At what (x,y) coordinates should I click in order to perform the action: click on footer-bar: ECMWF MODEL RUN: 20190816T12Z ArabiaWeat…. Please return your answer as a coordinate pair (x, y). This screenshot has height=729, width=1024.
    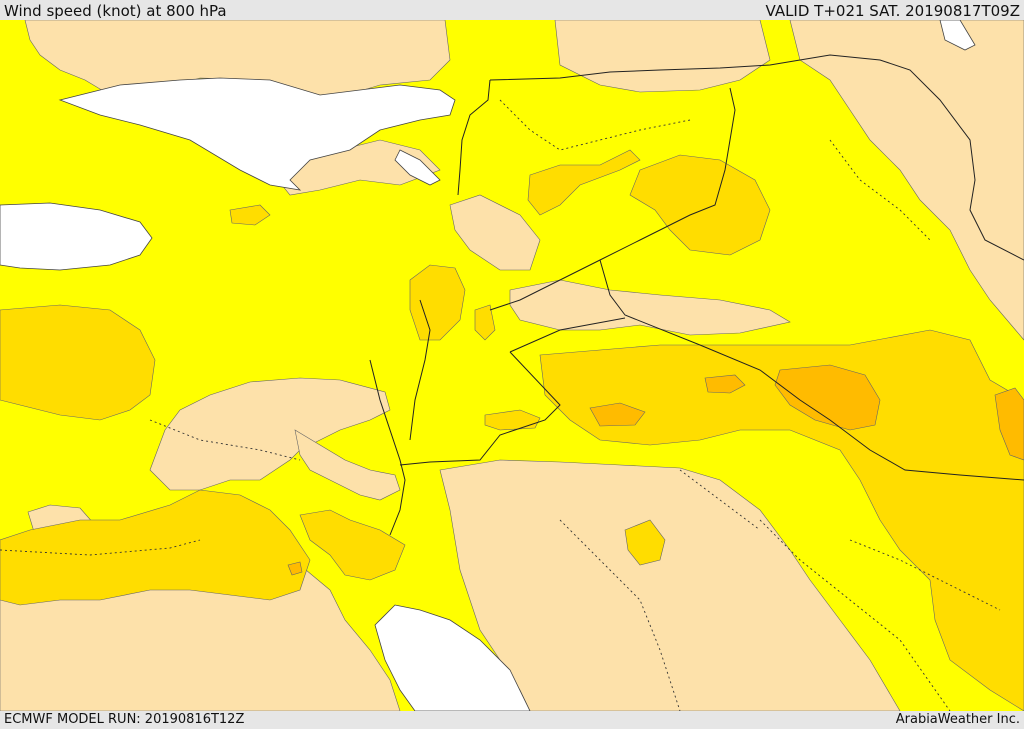
    Looking at the image, I should click on (512, 720).